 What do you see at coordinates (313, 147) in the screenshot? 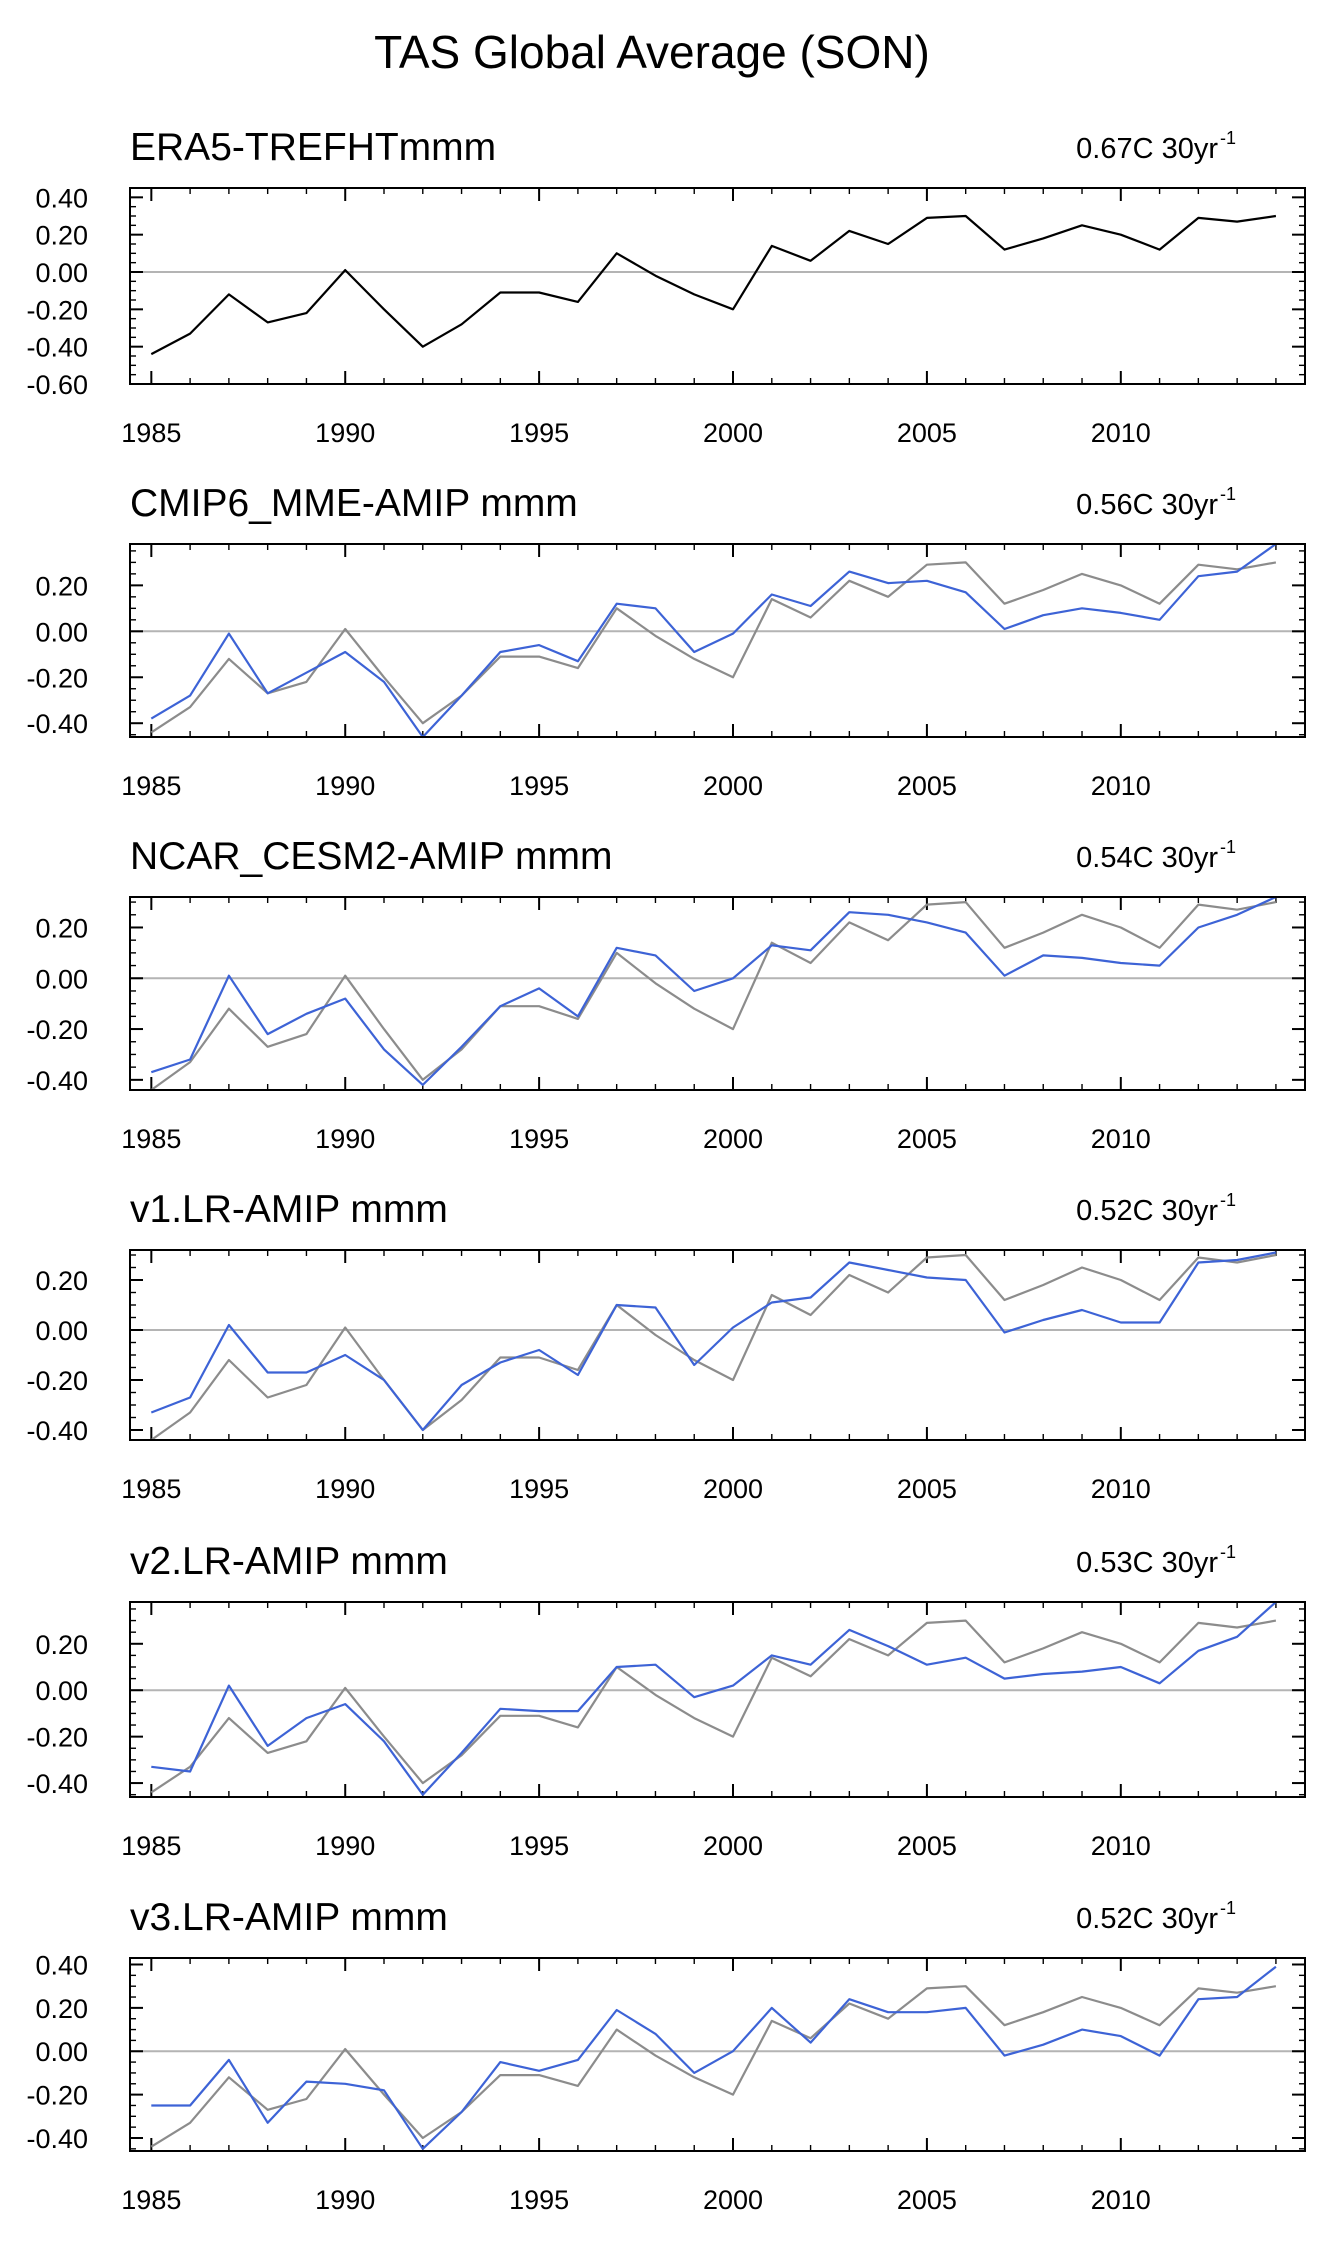
I see `panel-title: ERA5-TREFHTmmm` at bounding box center [313, 147].